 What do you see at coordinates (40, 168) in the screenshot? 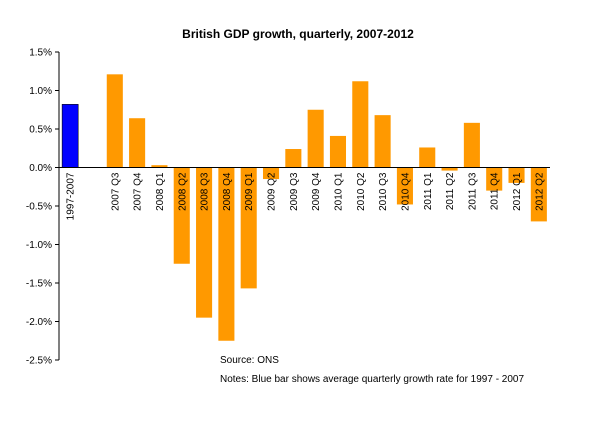
I see `y-tick-label: 0.0%` at bounding box center [40, 168].